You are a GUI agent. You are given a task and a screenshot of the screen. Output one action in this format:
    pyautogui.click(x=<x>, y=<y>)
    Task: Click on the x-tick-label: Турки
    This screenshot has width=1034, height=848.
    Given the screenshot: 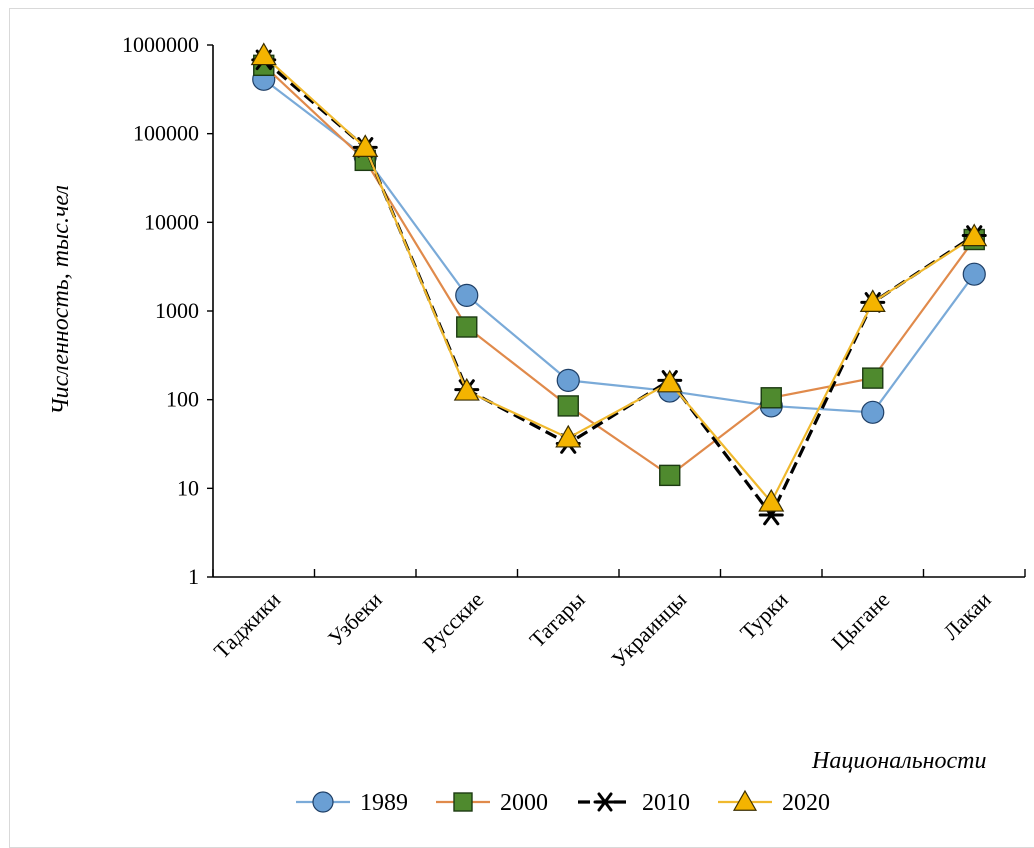 What is the action you would take?
    pyautogui.click(x=764, y=616)
    